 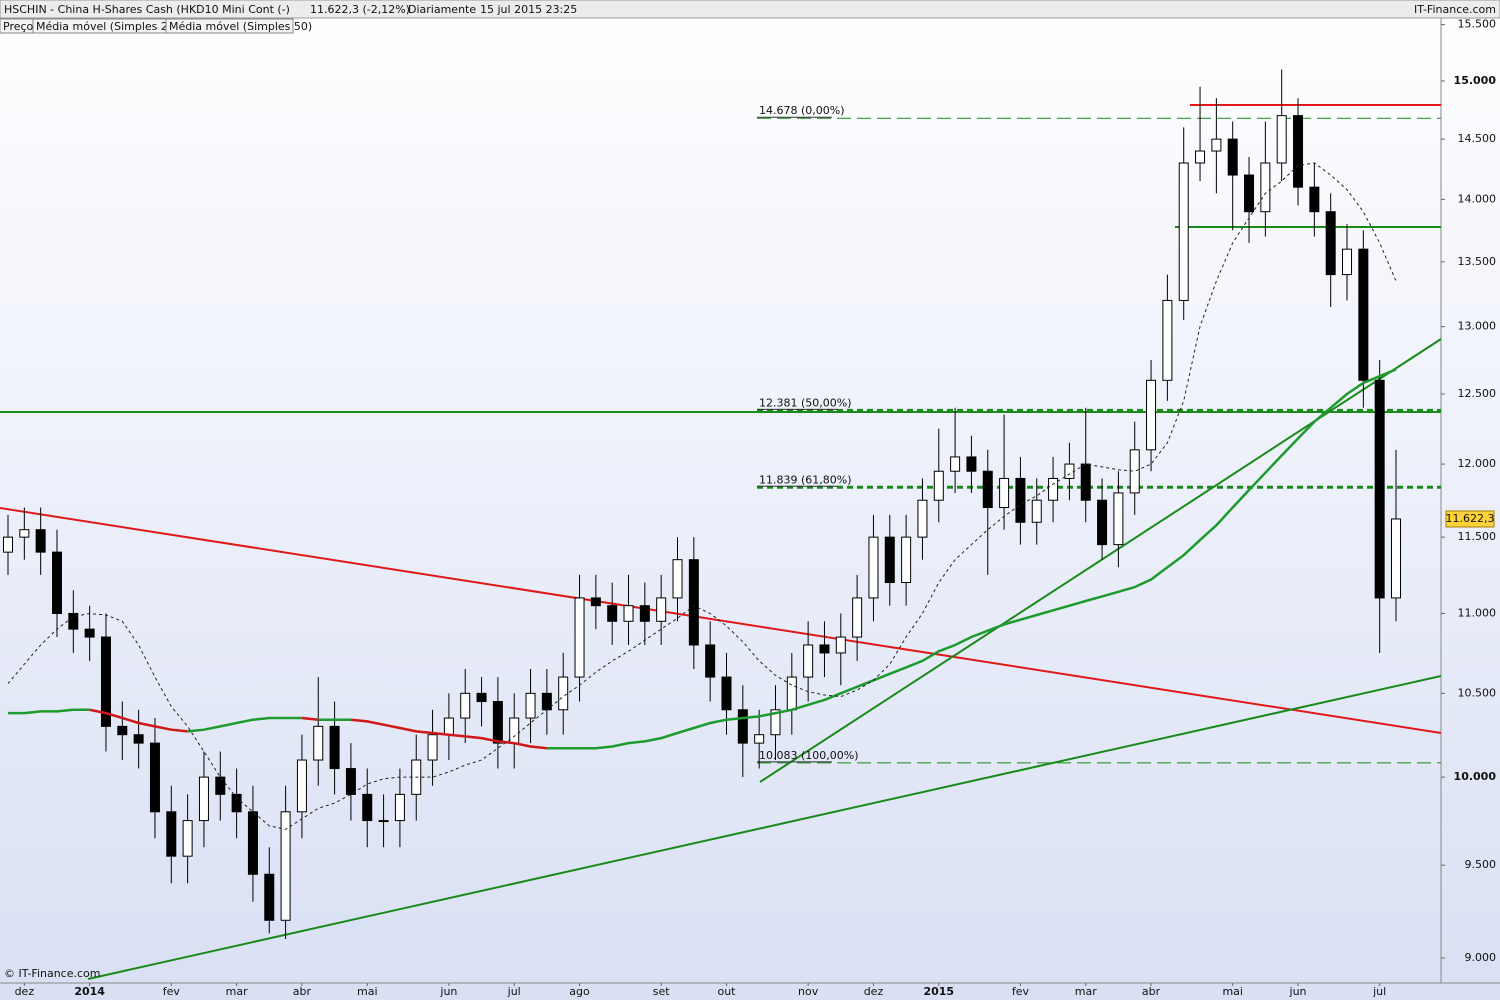 I want to click on legend-box, so click(x=229, y=26).